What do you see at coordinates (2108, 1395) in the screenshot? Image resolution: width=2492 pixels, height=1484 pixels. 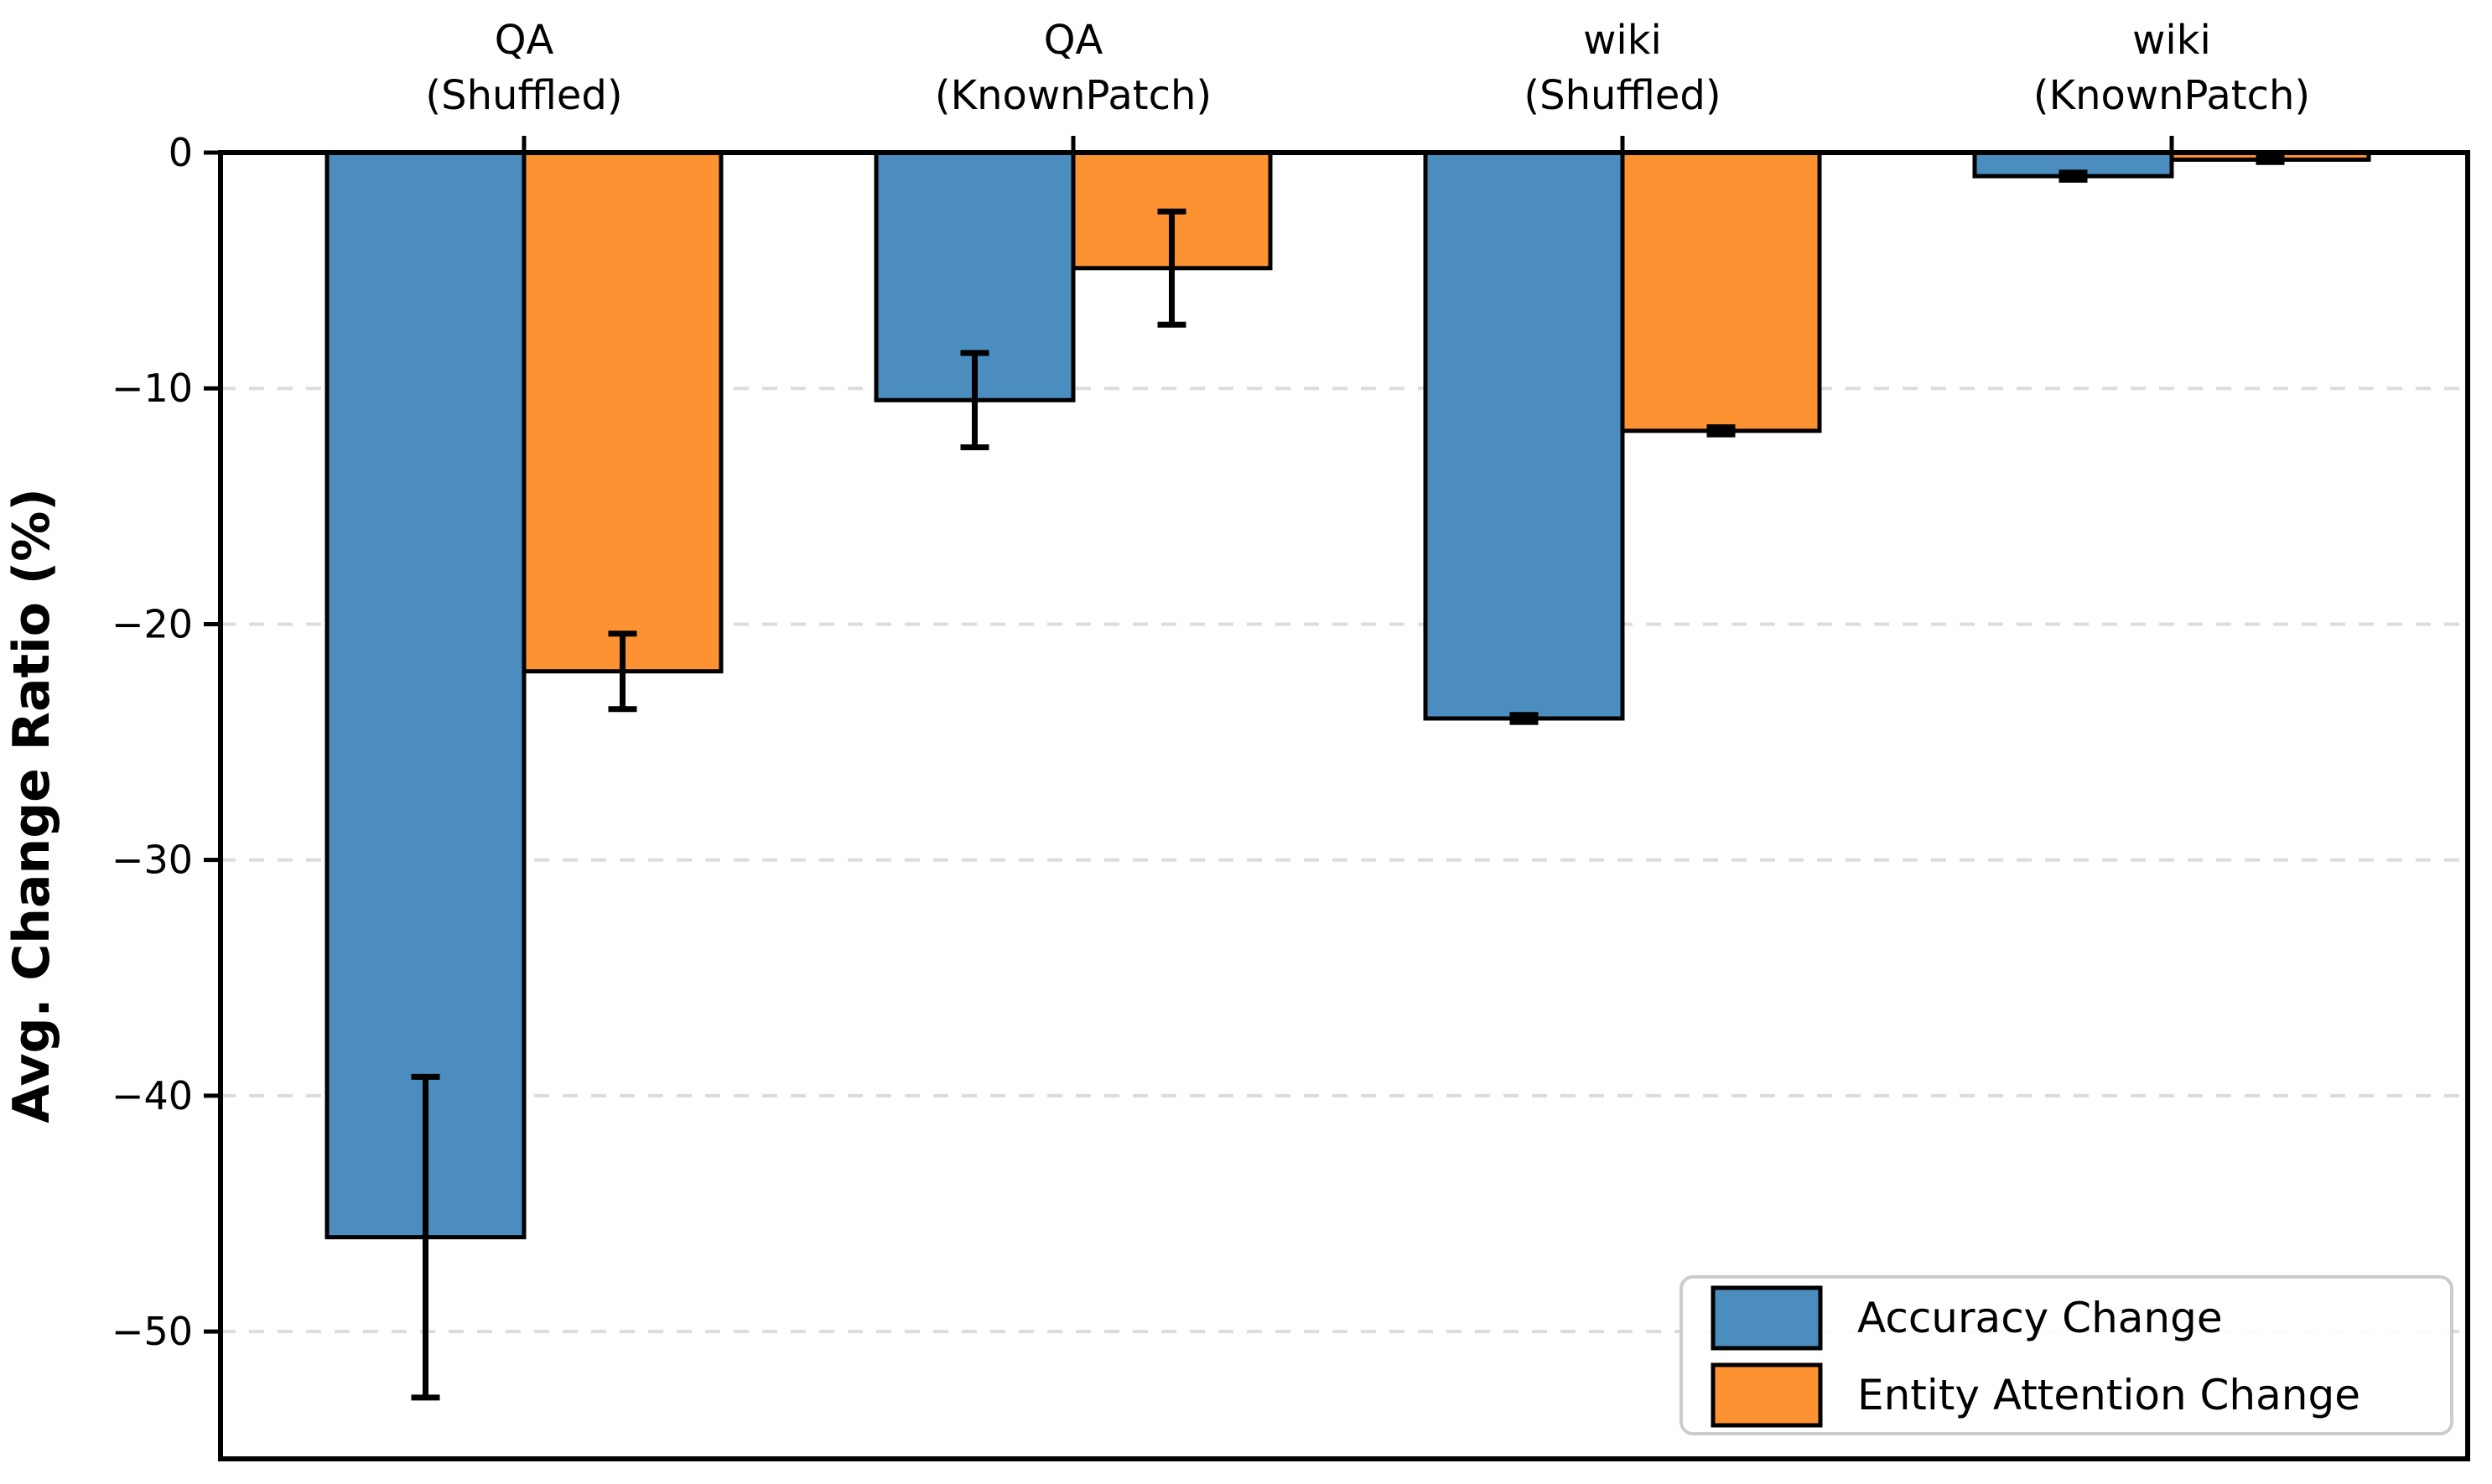 I see `legend-label: Entity Attention Change` at bounding box center [2108, 1395].